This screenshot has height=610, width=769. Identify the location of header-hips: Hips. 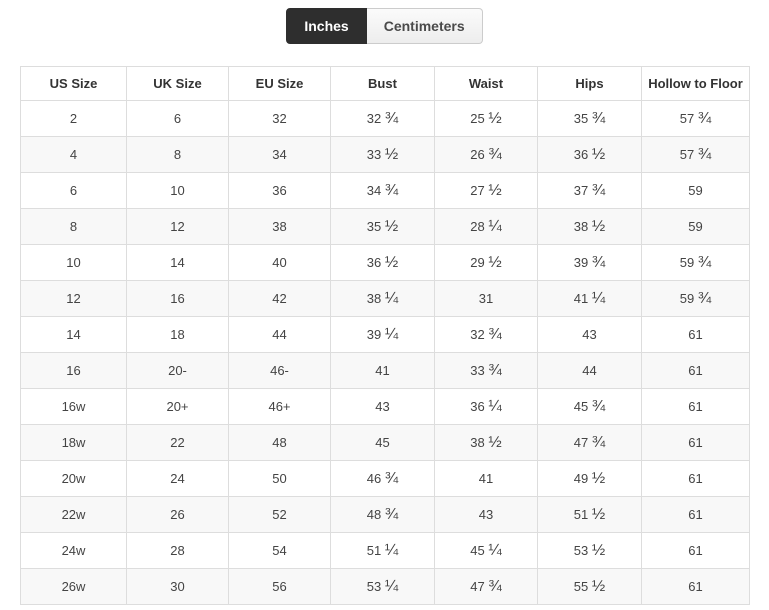
(589, 83).